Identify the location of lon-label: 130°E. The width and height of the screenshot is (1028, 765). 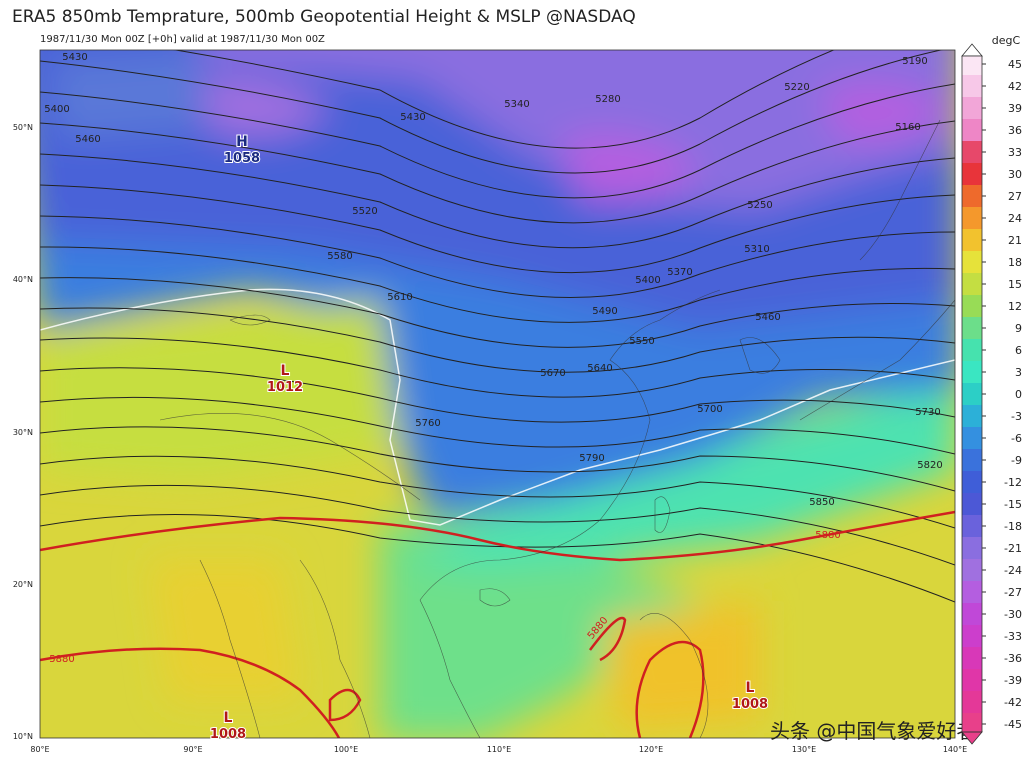
(804, 749).